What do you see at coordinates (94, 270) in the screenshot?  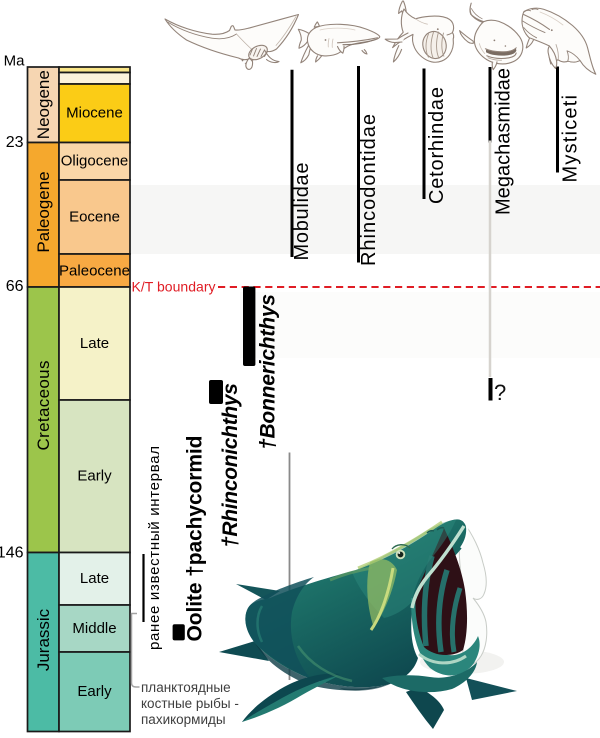 I see `svg-text: Paleocene` at bounding box center [94, 270].